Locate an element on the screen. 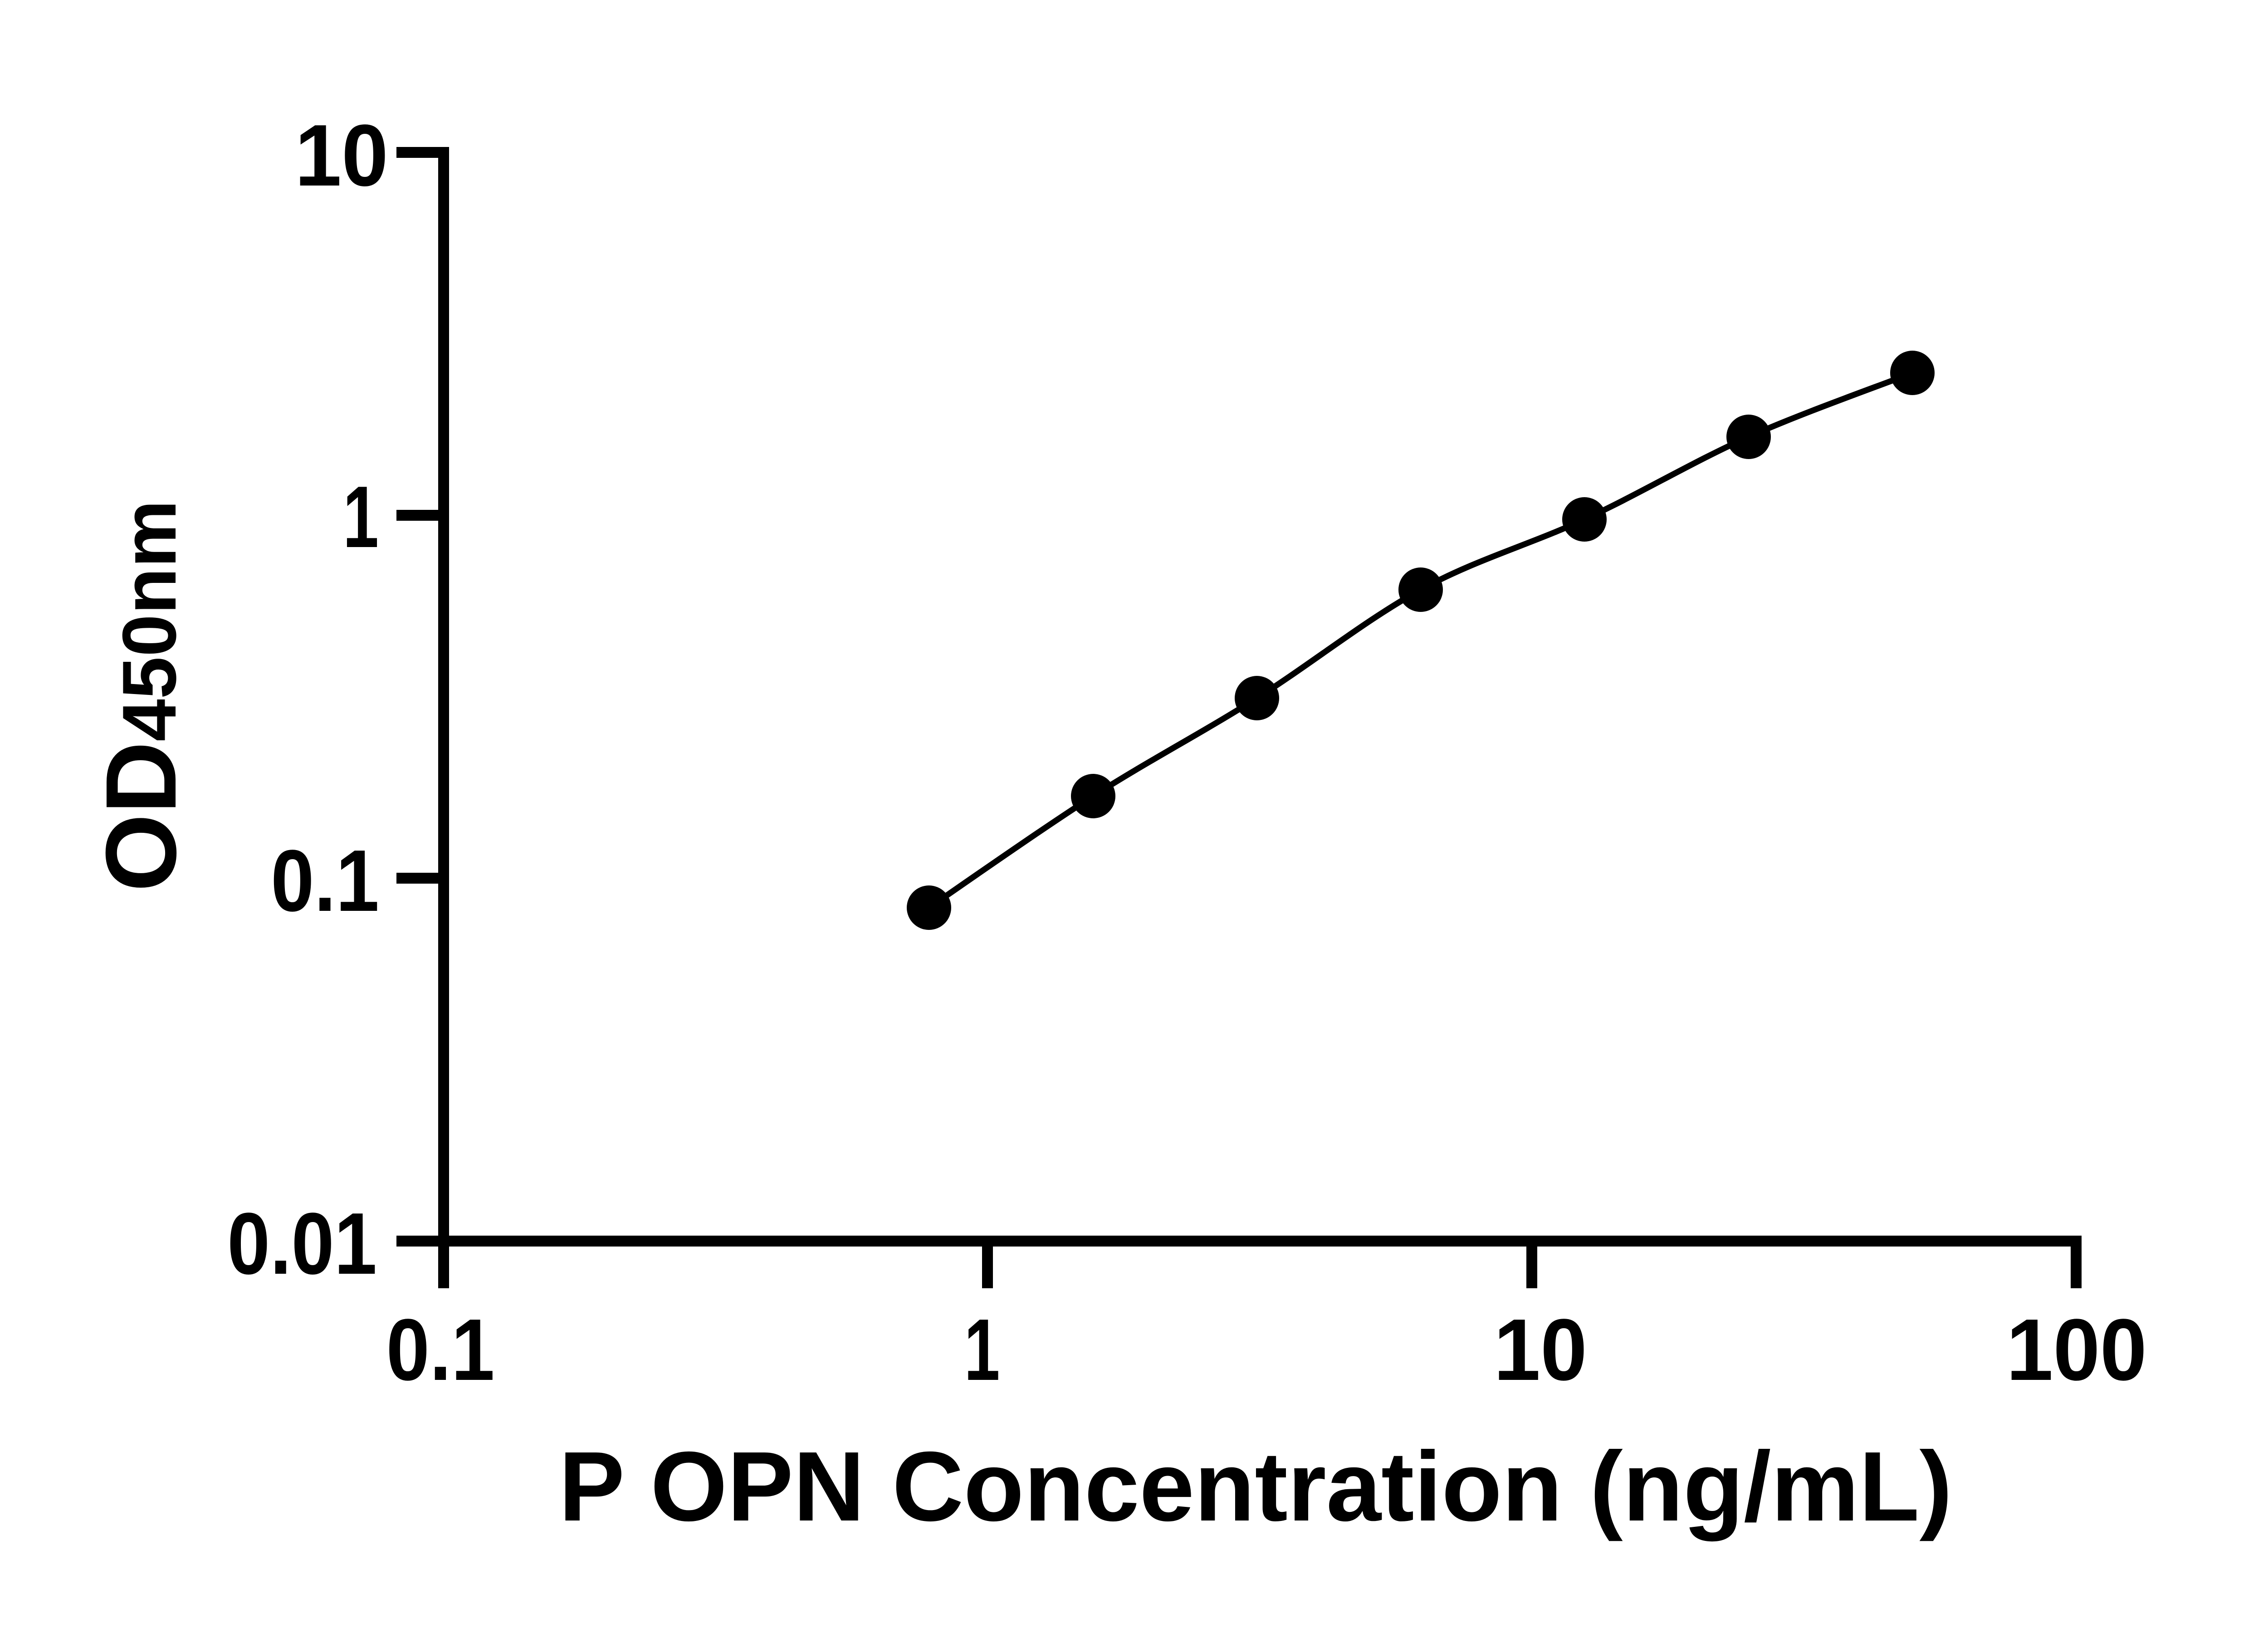 This screenshot has height=1633, width=2268. svg-text: P OPN Concentration (ng/mL) is located at coordinates (1256, 1487).